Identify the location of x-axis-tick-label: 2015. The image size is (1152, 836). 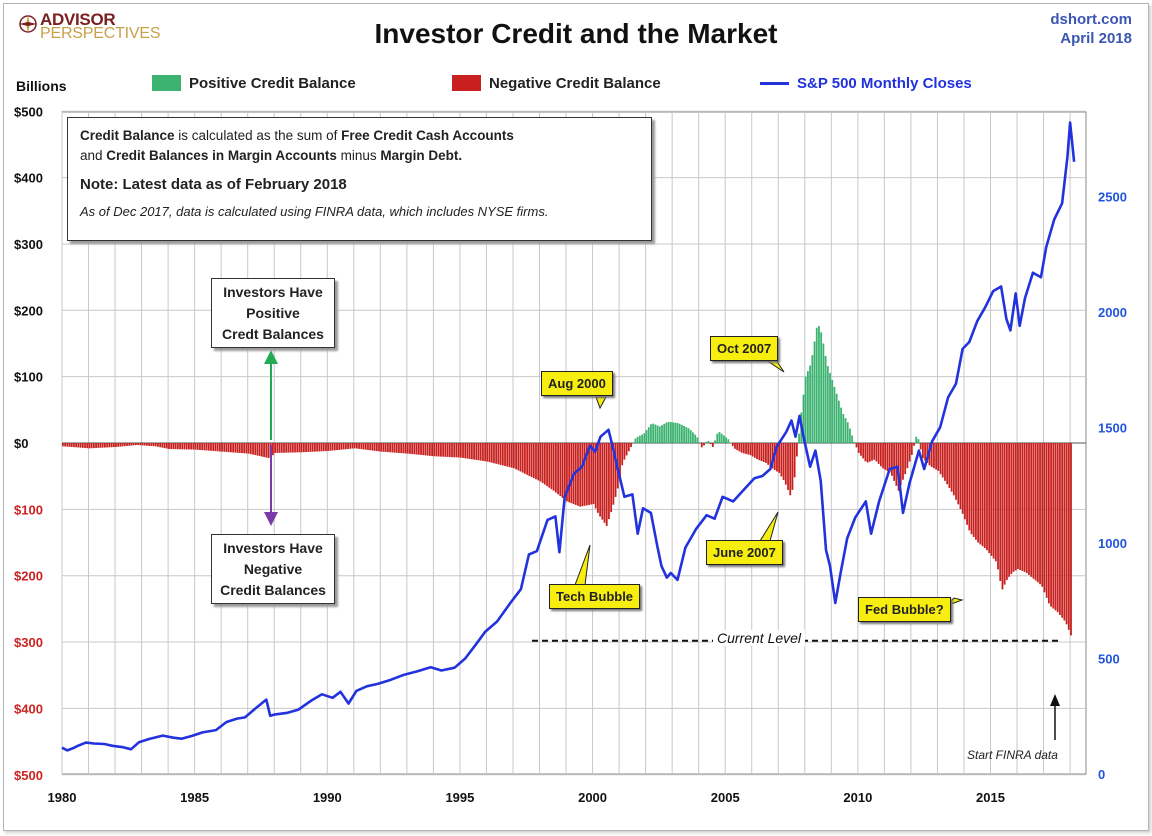
(990, 797).